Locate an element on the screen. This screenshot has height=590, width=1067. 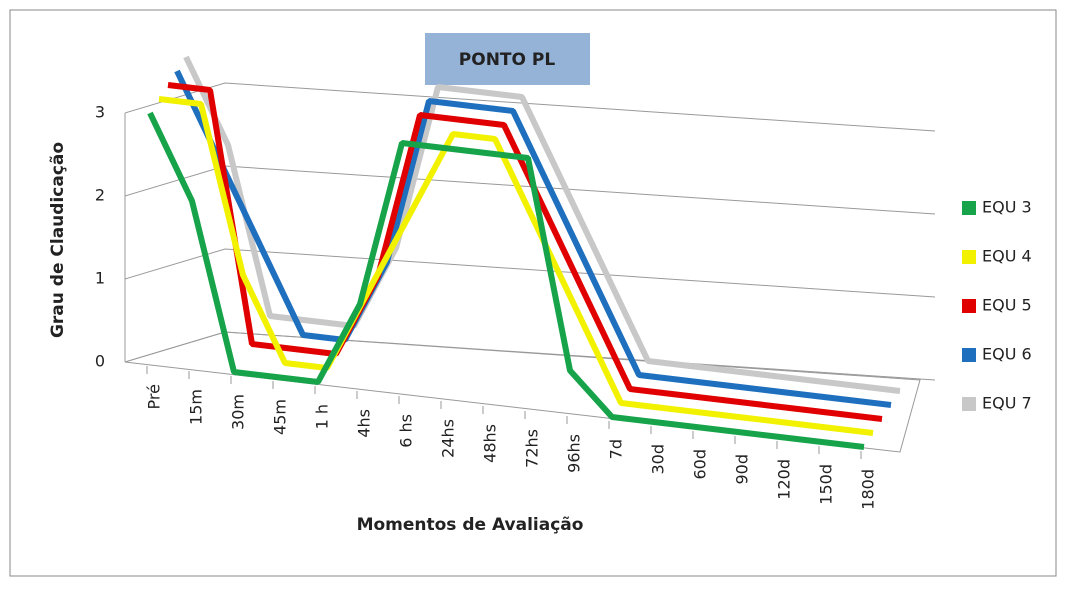
x-tick-label: 1 h is located at coordinates (322, 416).